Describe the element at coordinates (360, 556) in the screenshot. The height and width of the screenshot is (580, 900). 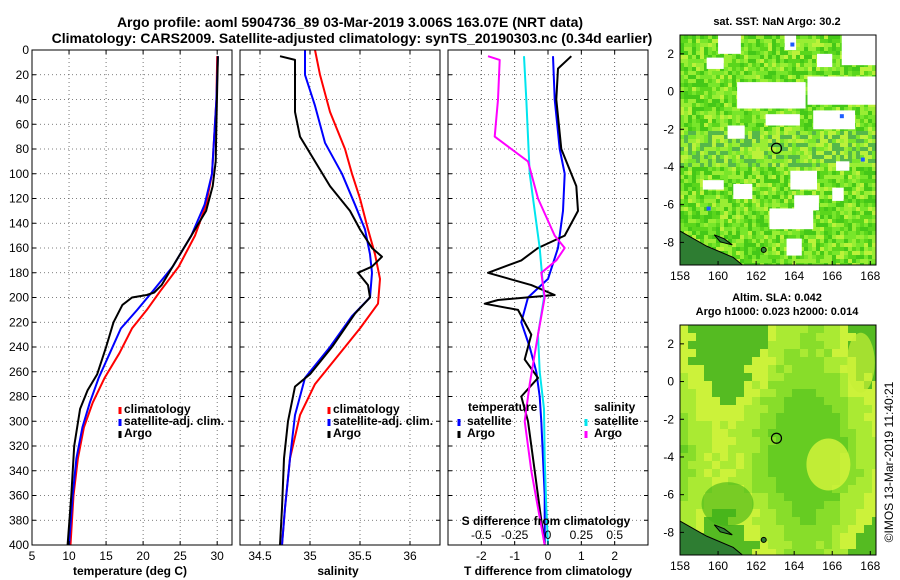
I see `x-tick-label: 35.5` at that location.